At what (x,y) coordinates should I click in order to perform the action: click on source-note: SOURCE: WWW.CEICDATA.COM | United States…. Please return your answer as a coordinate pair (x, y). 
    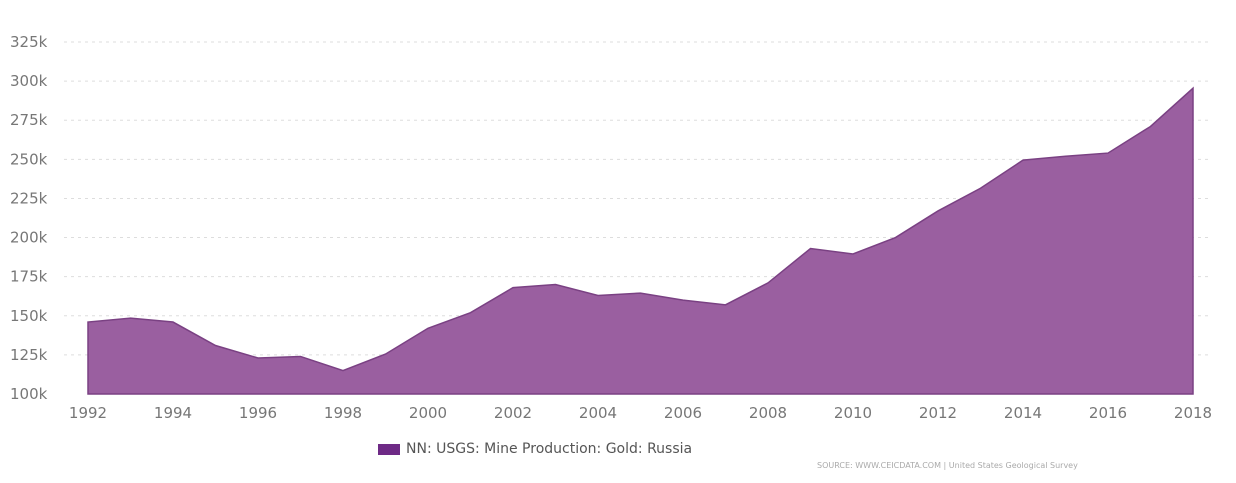
    Looking at the image, I should click on (947, 465).